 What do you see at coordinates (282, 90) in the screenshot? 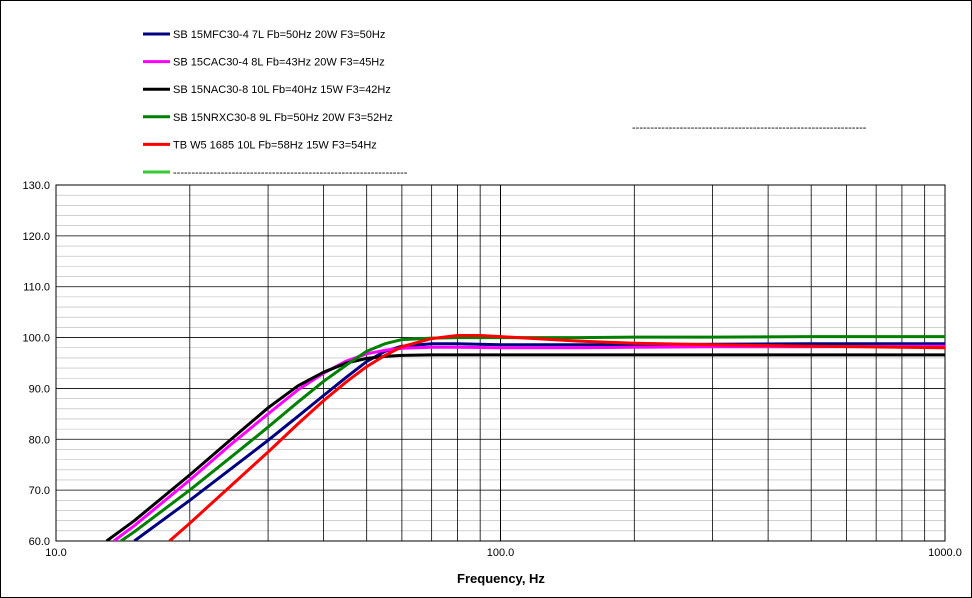
I see `legend-label-3: SB 15NAC30-8 10L Fb=40Hz 15W F3=42Hz` at bounding box center [282, 90].